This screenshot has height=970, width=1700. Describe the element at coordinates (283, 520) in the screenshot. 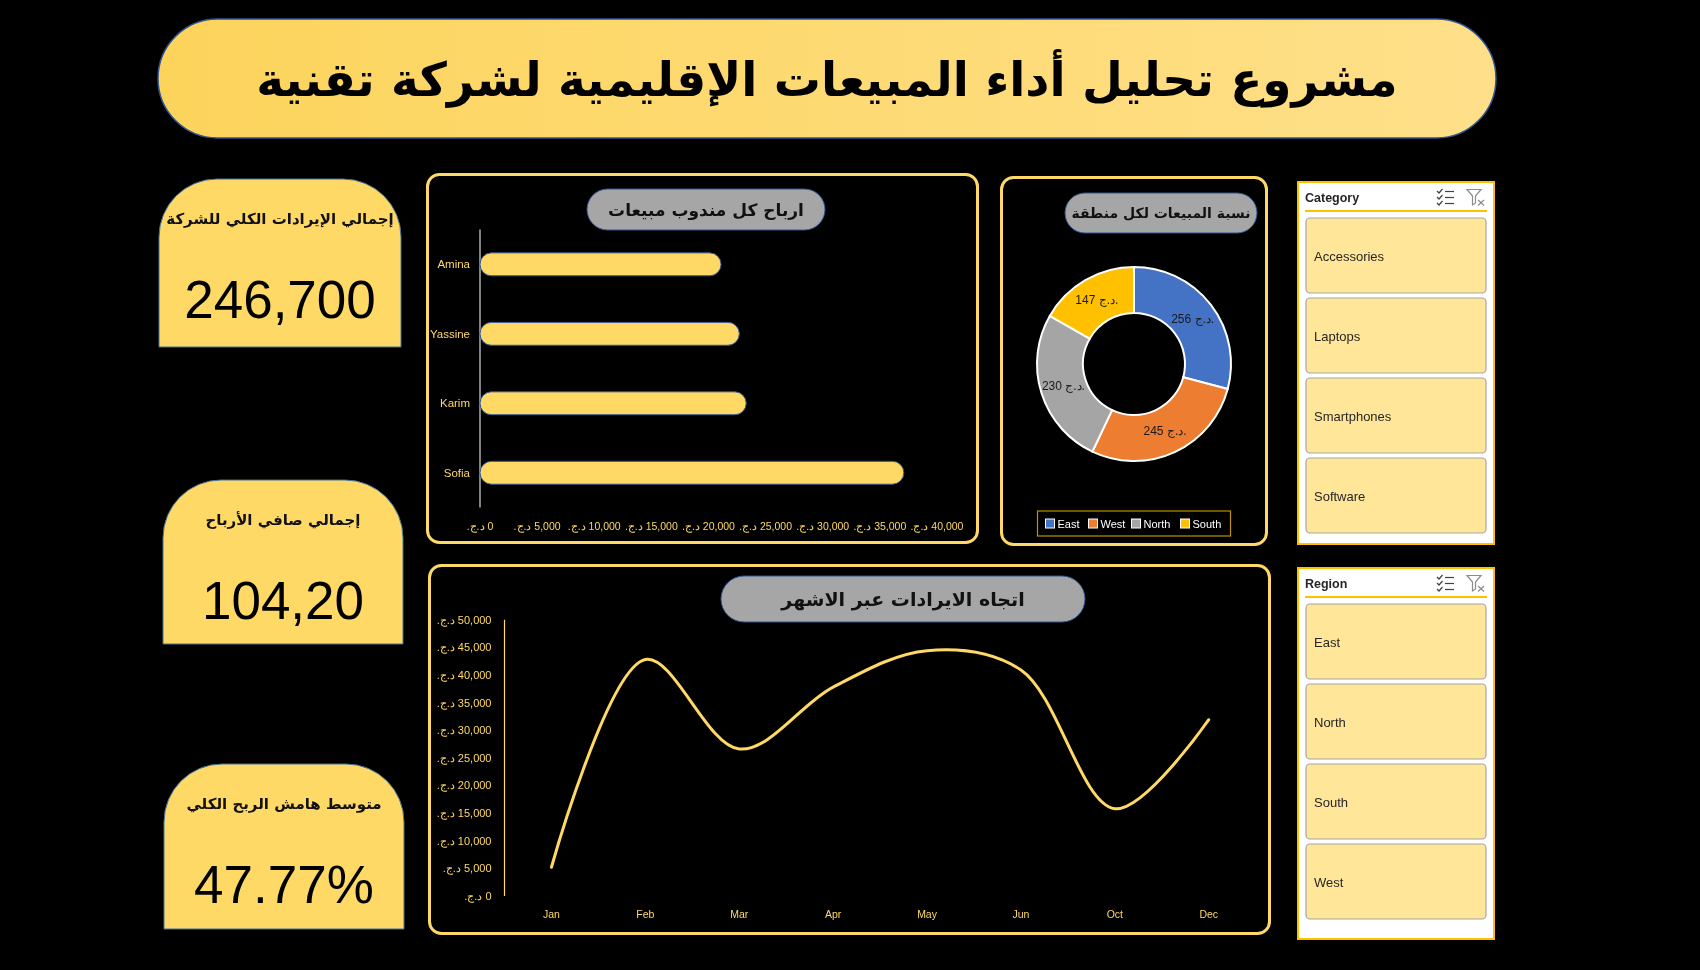

I see `text: إجمالي صافي الأرباح` at that location.